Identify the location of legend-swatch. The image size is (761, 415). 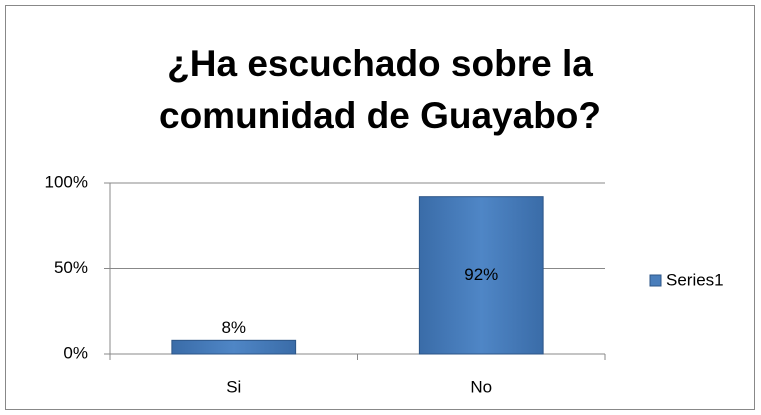
(655, 280).